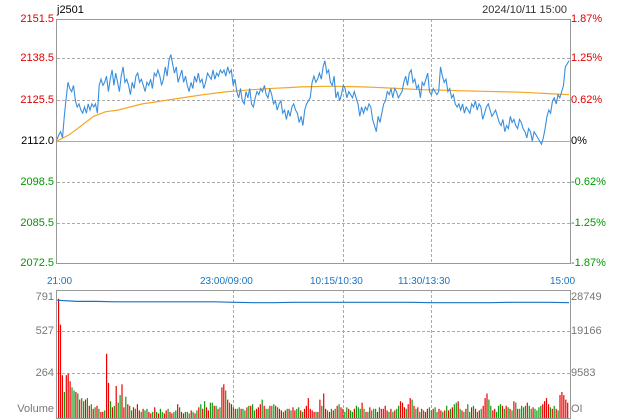  What do you see at coordinates (587, 100) in the screenshot?
I see `percent-tick-label: 0.62%` at bounding box center [587, 100].